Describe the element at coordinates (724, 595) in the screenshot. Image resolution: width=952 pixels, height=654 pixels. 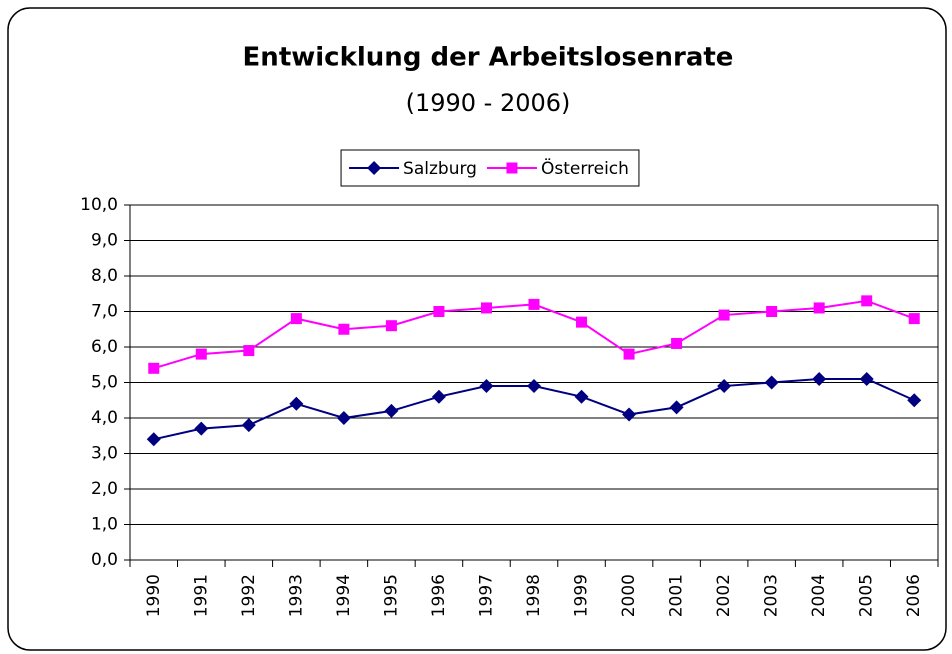
I see `x-tick-label: 2002` at that location.